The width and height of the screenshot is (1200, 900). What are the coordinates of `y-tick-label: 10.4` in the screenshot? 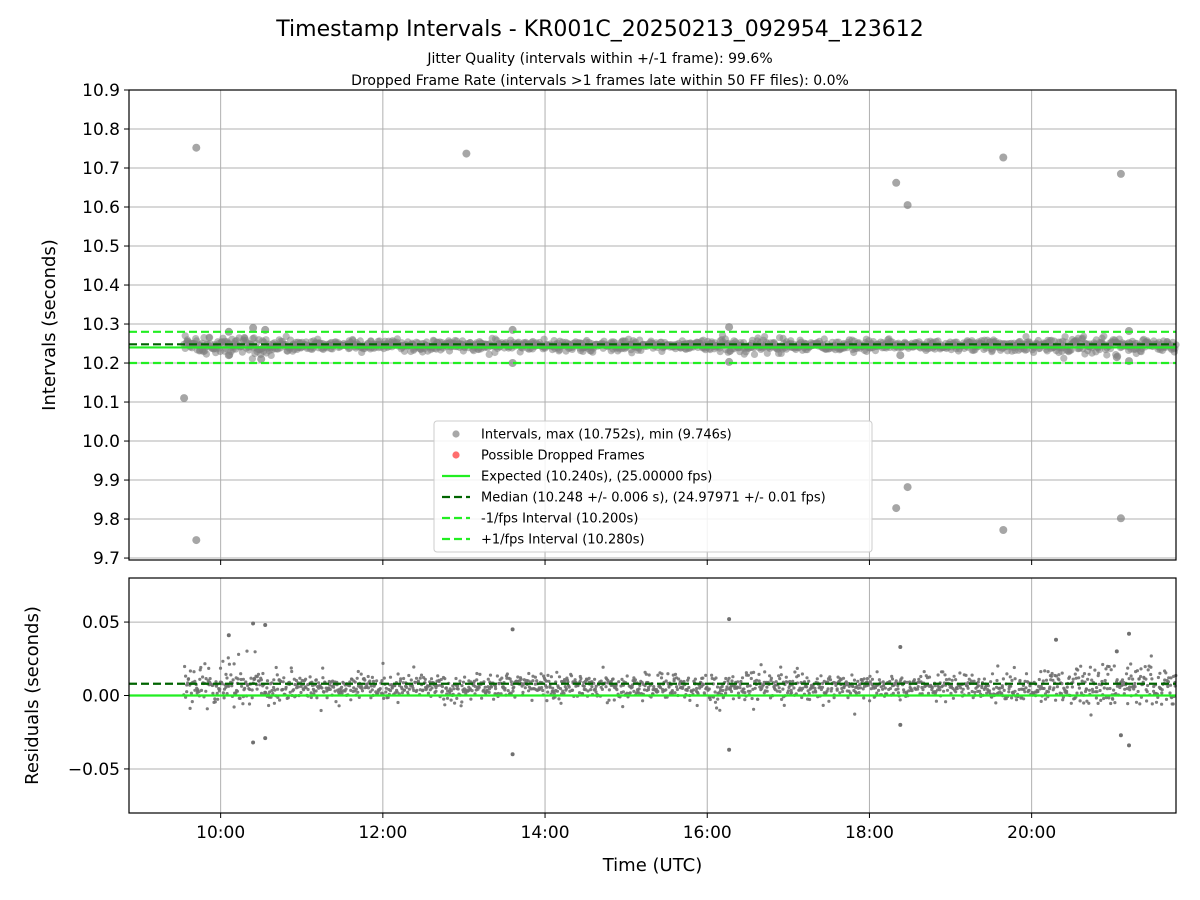 It's located at (101, 286).